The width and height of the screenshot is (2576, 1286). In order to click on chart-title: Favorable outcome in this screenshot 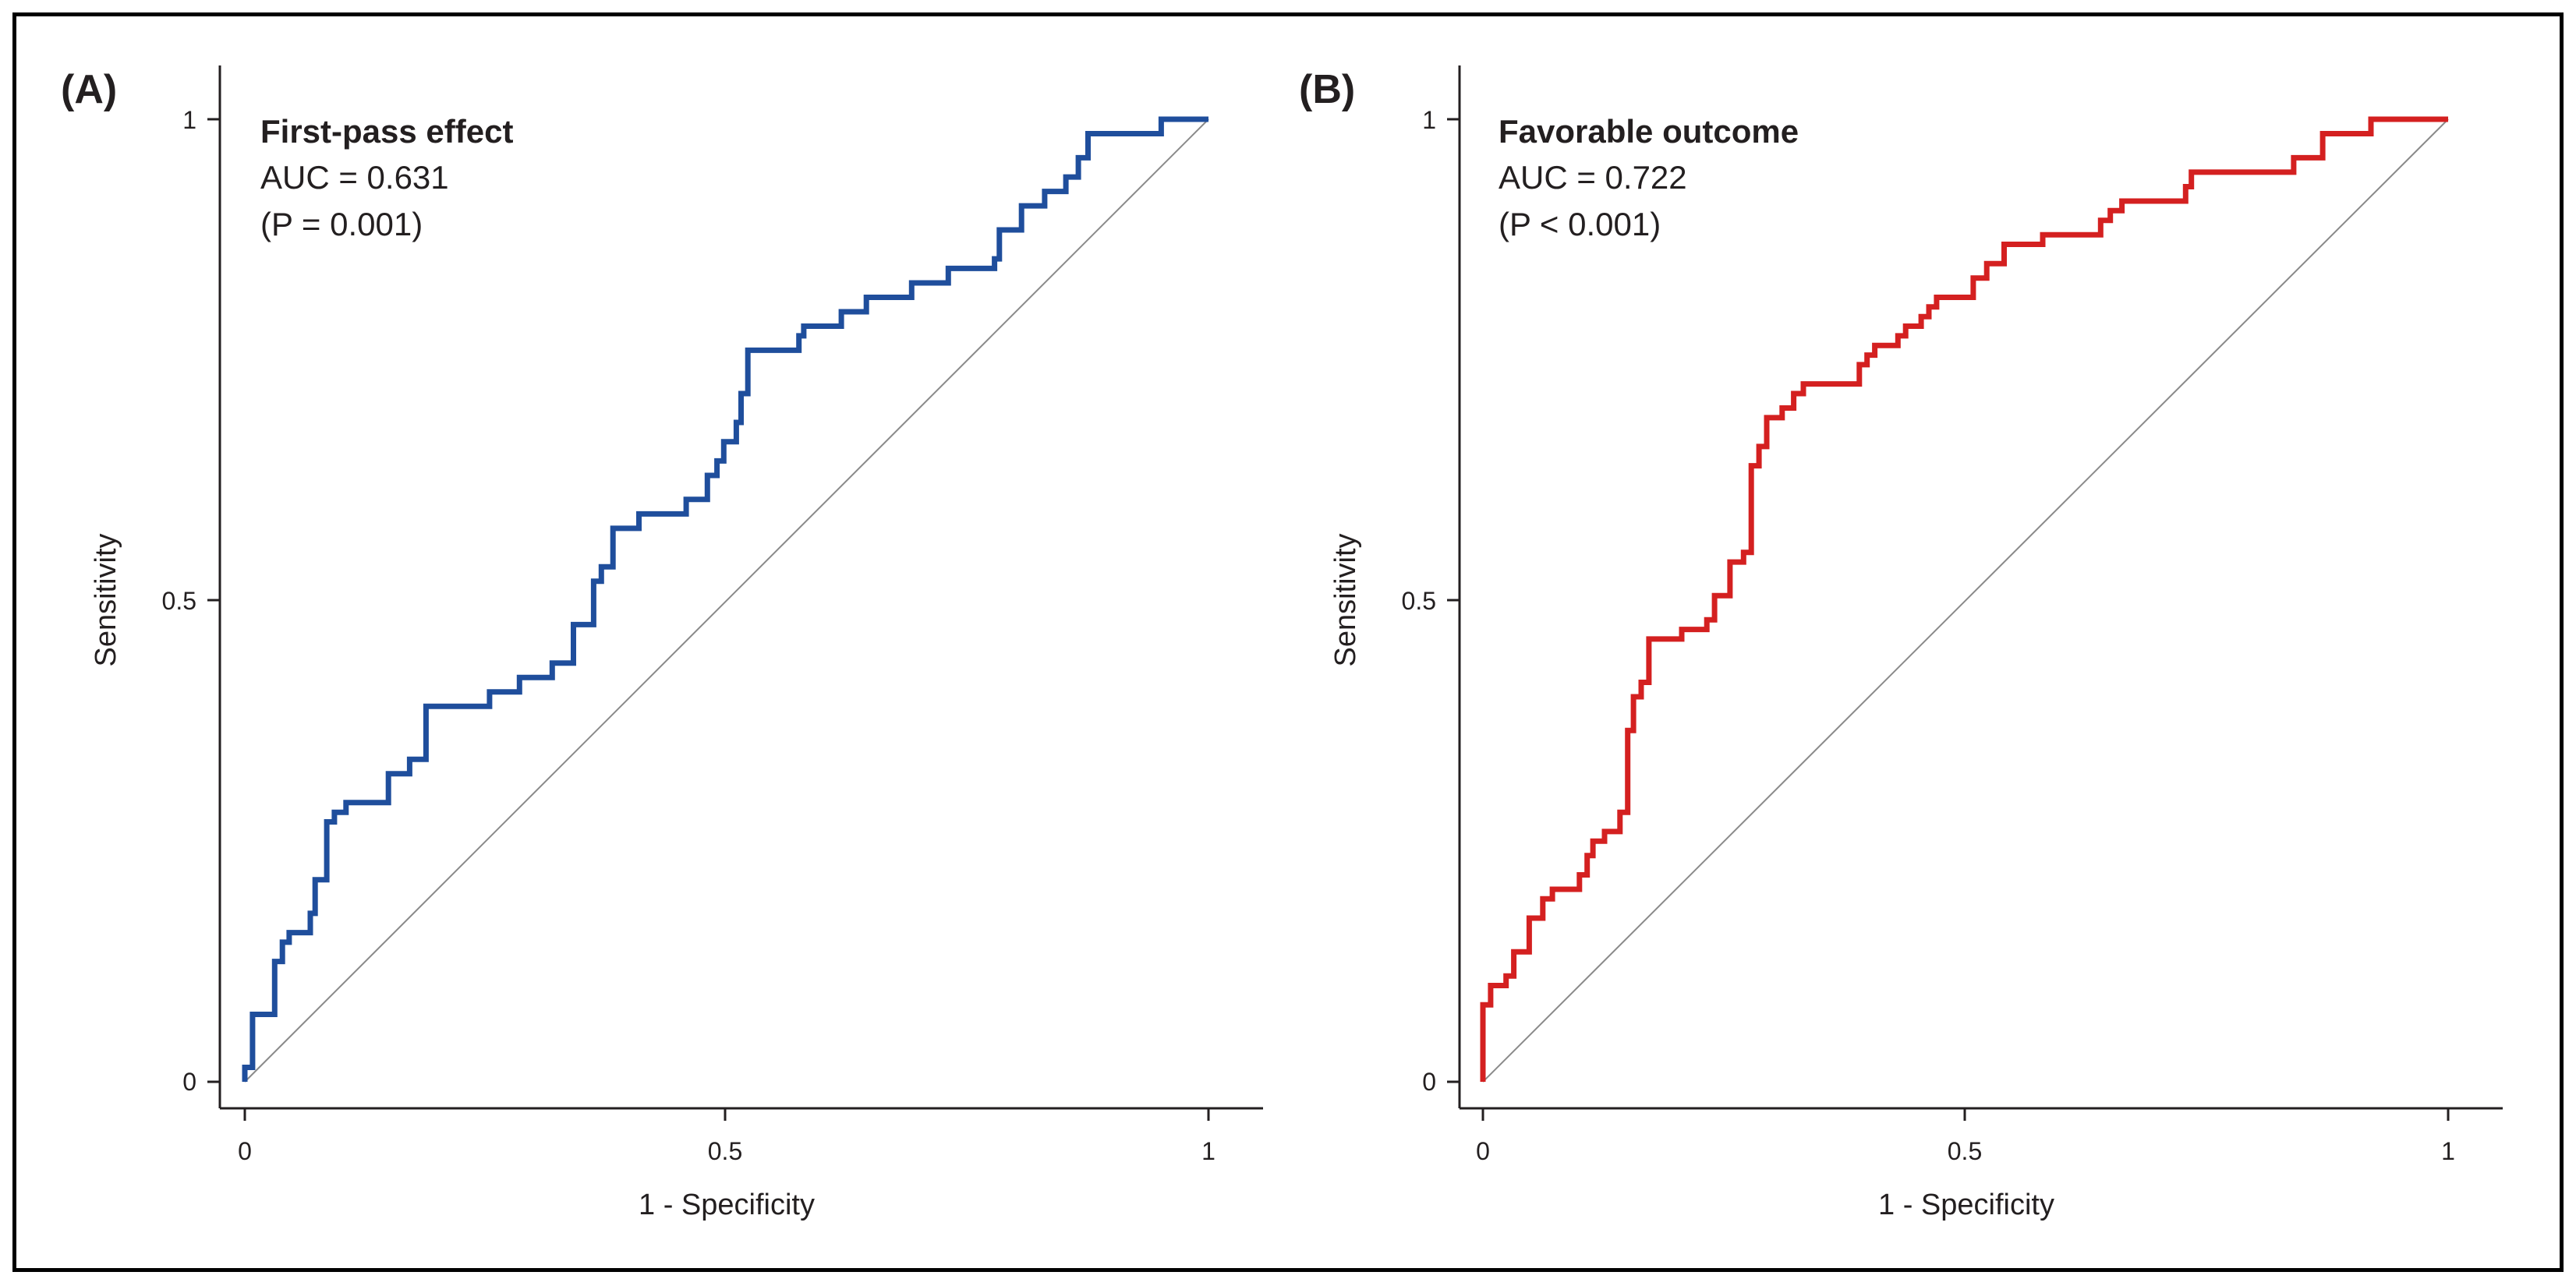, I will do `click(1649, 132)`.